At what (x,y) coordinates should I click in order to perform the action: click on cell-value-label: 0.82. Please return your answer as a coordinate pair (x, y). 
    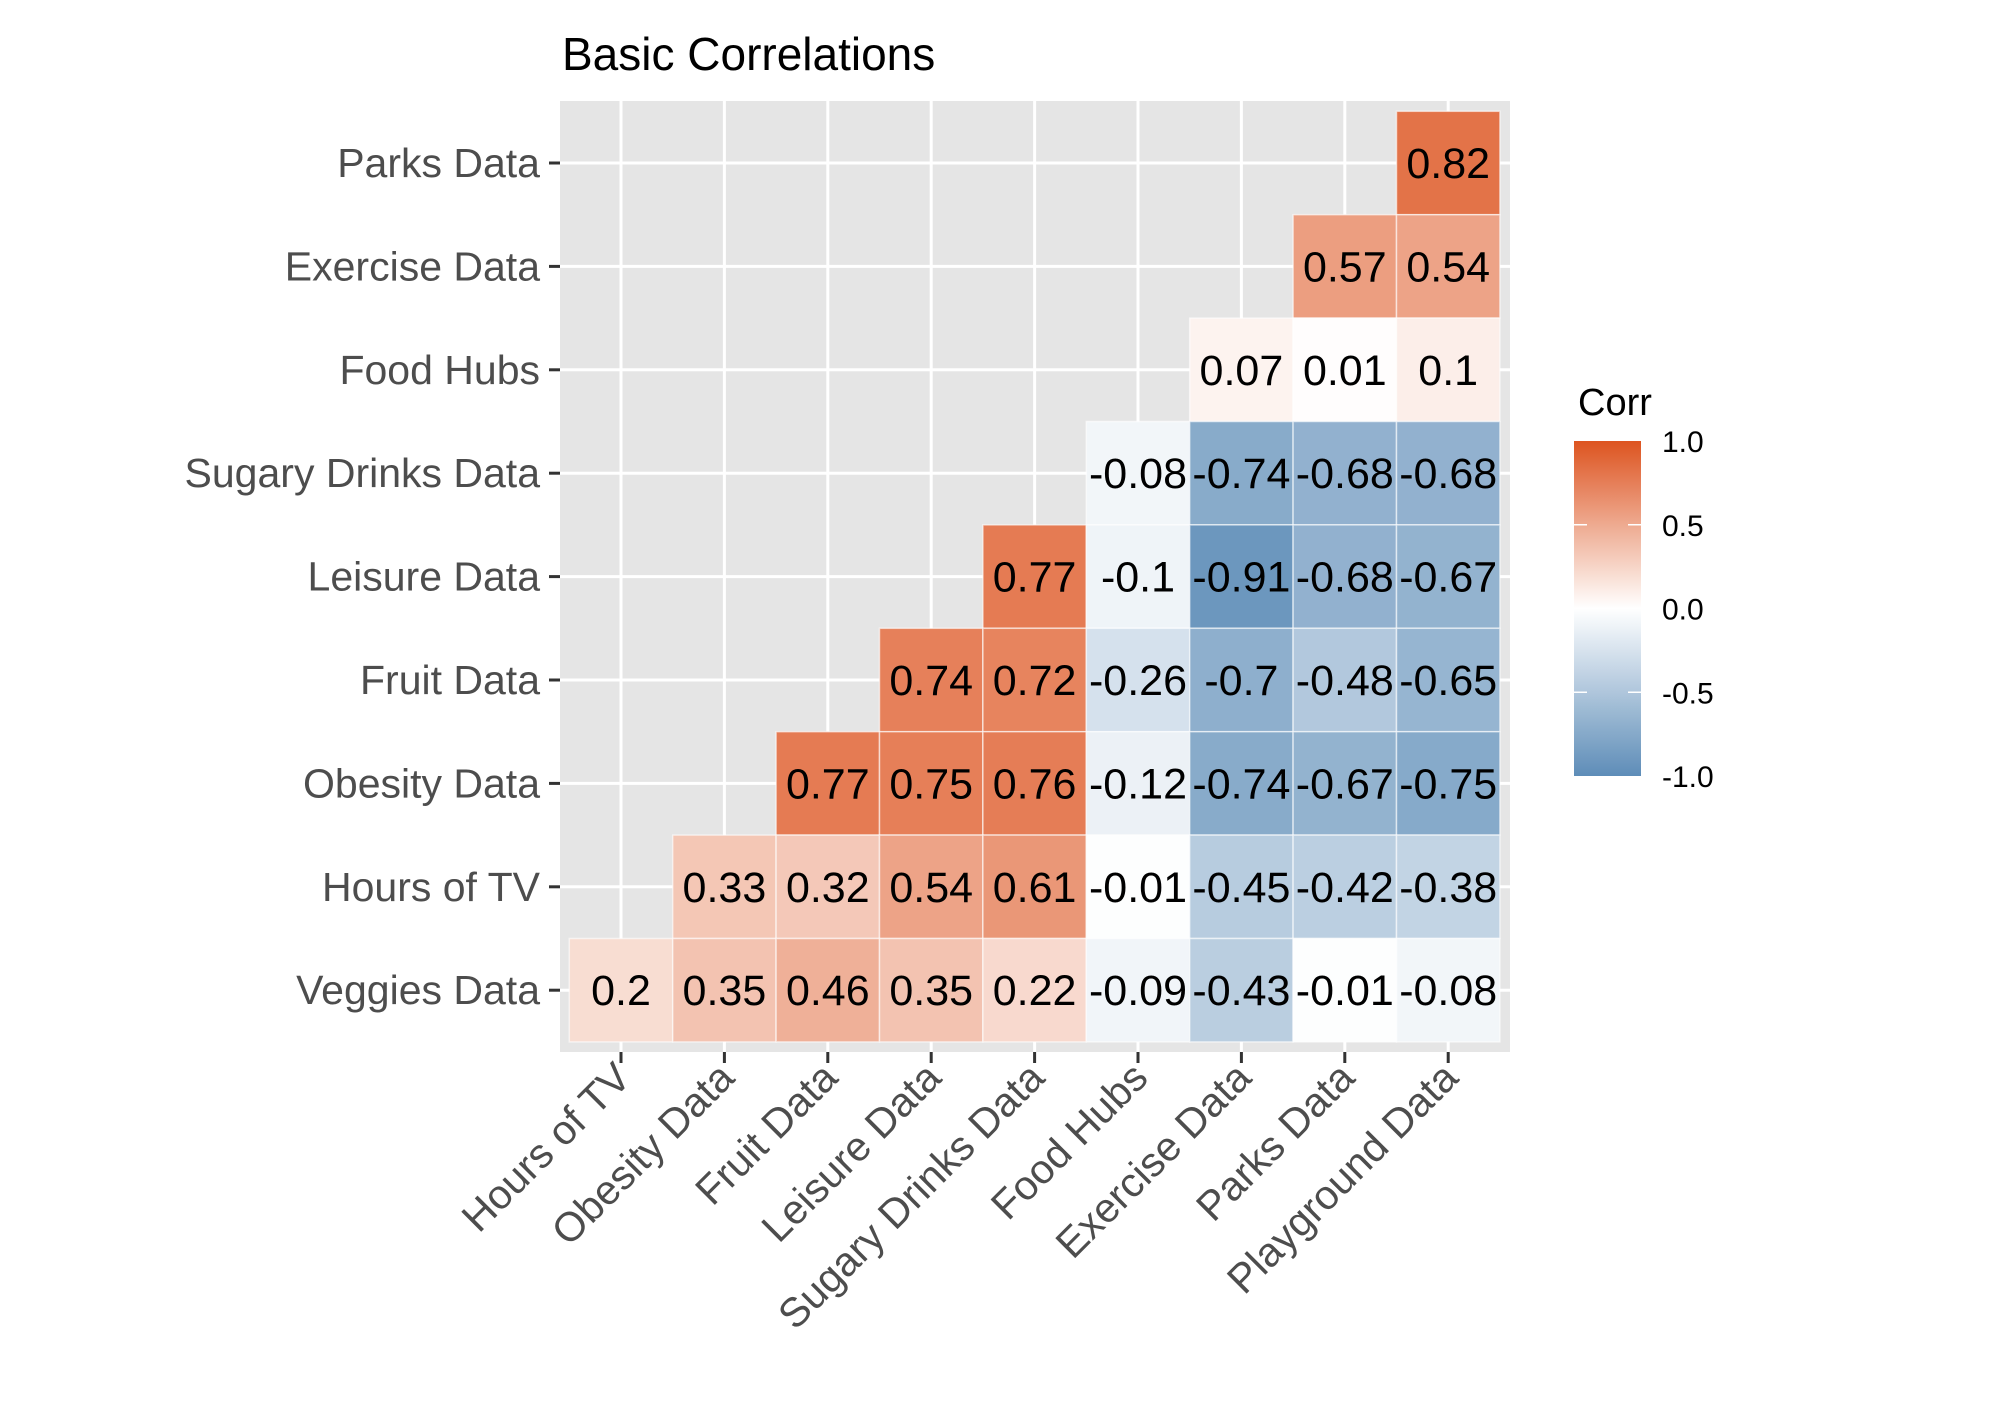
    Looking at the image, I should click on (1448, 164).